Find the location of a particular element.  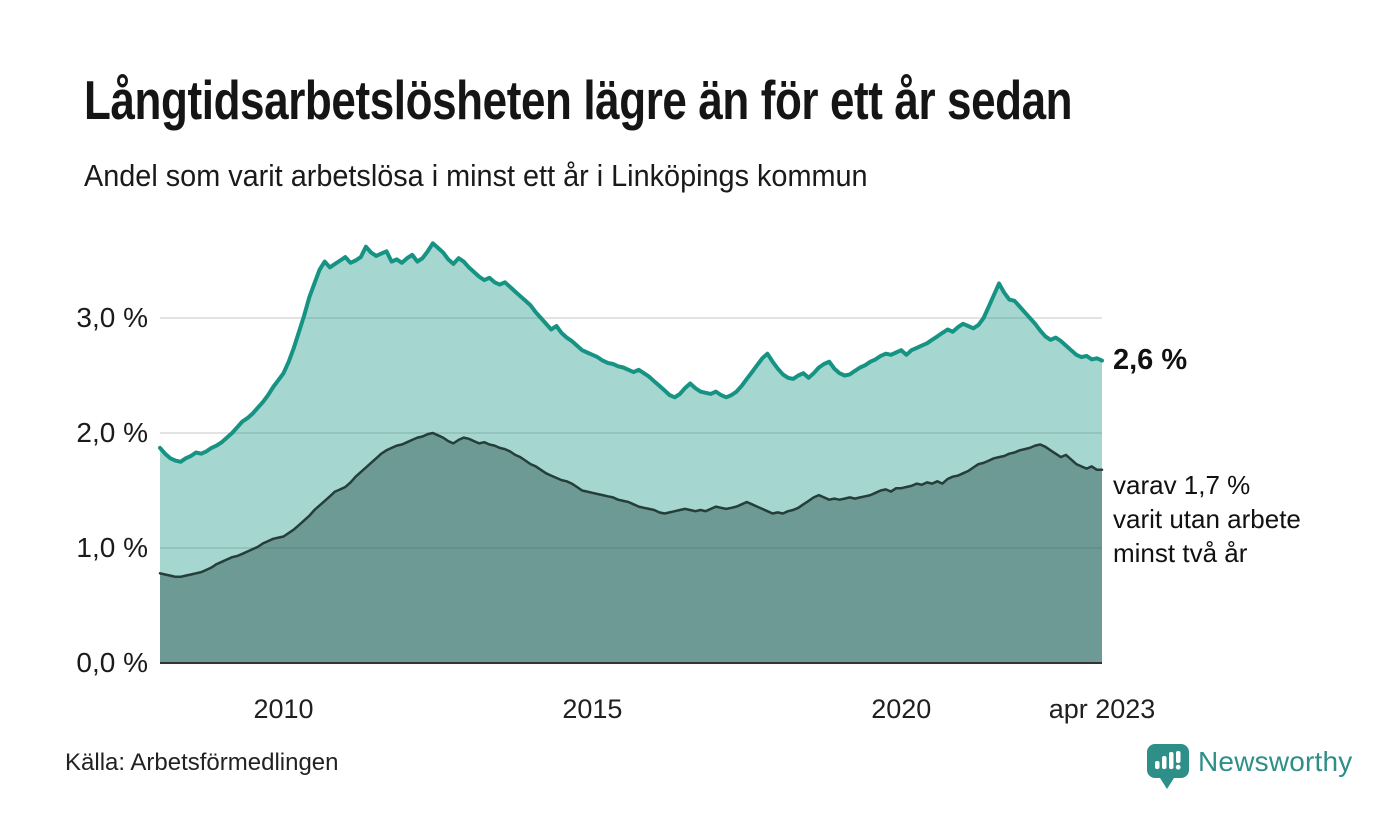

newsworthy-pin-barchart-icon is located at coordinates (1168, 766).